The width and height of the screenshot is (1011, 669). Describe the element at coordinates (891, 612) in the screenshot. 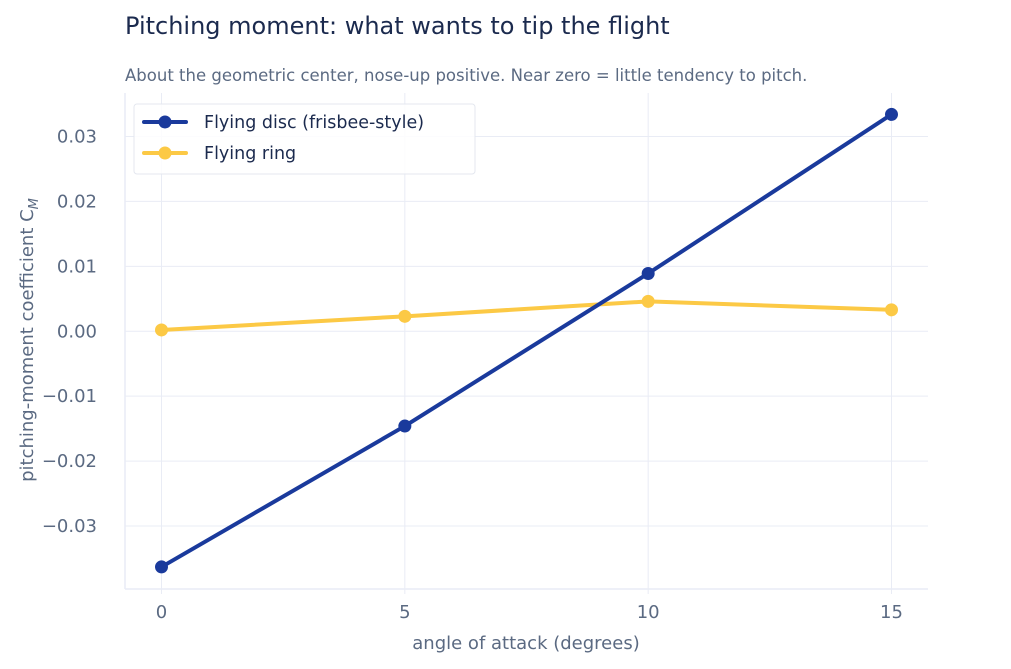

I see `x-tick-label: 15` at that location.